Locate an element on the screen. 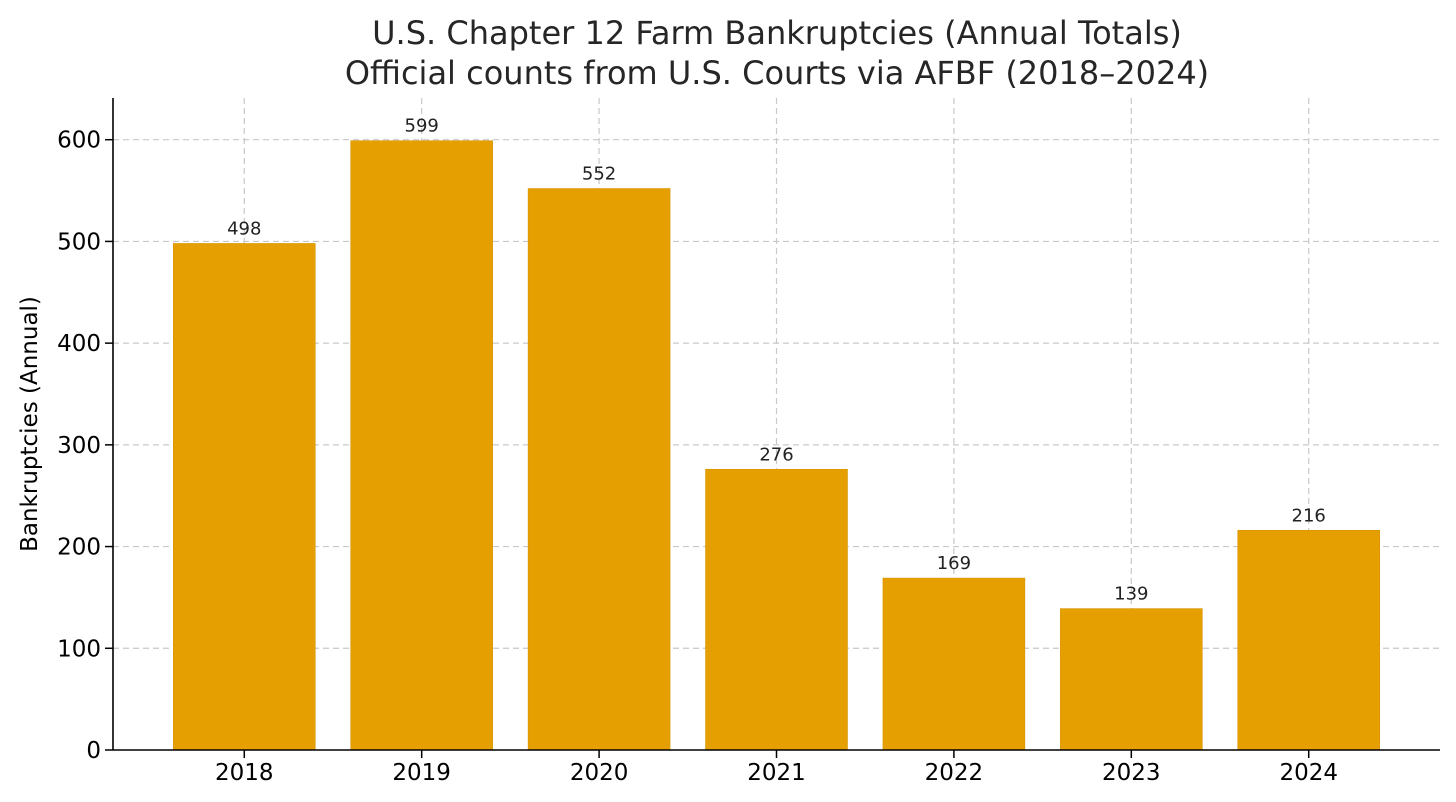 The height and width of the screenshot is (802, 1456). bar-2020 is located at coordinates (599, 469).